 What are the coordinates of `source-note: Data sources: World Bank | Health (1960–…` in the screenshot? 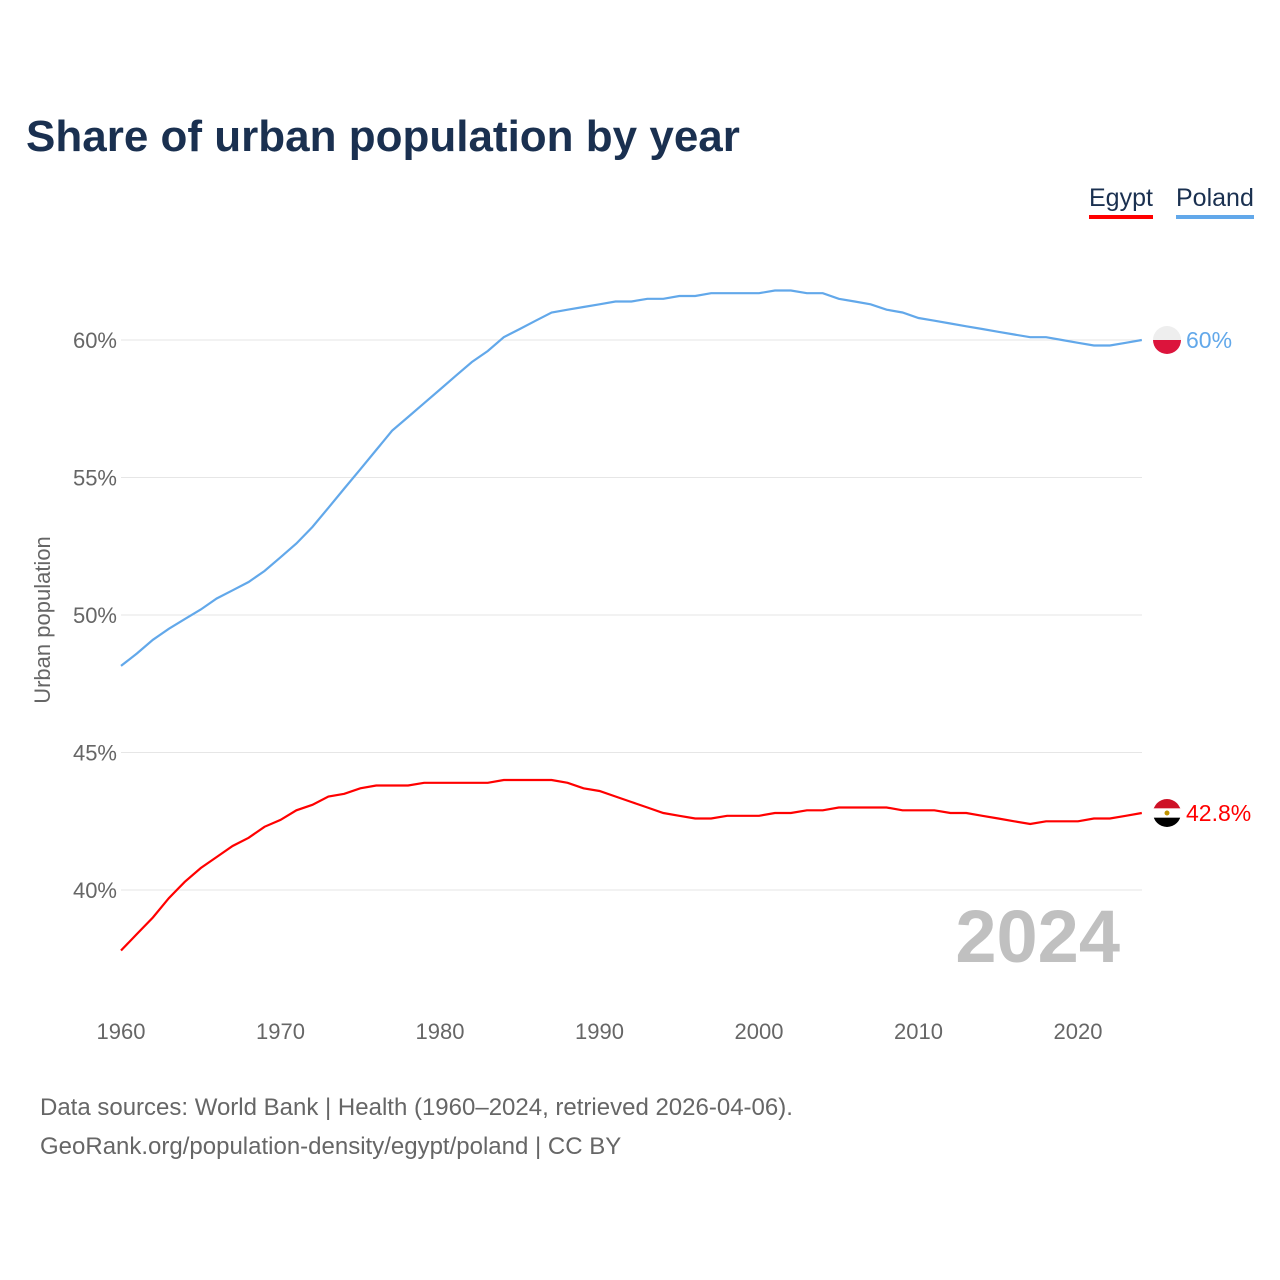 It's located at (416, 1127).